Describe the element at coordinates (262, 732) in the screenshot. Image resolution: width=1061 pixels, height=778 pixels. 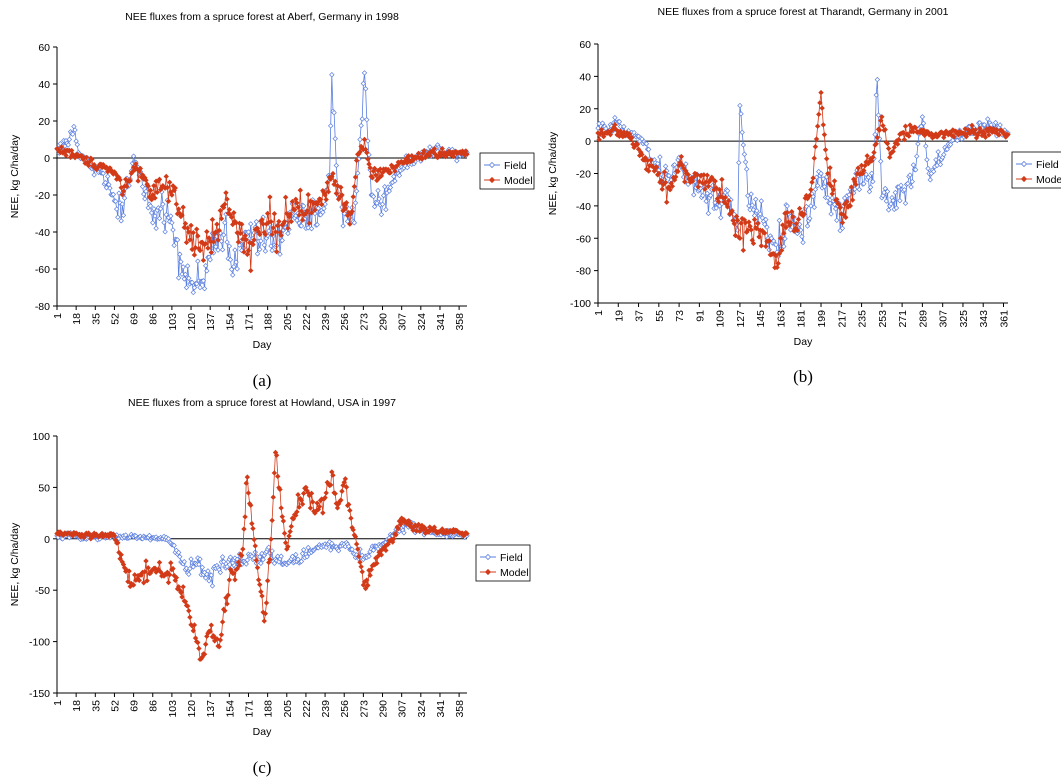
I see `x-axis-label: Day` at that location.